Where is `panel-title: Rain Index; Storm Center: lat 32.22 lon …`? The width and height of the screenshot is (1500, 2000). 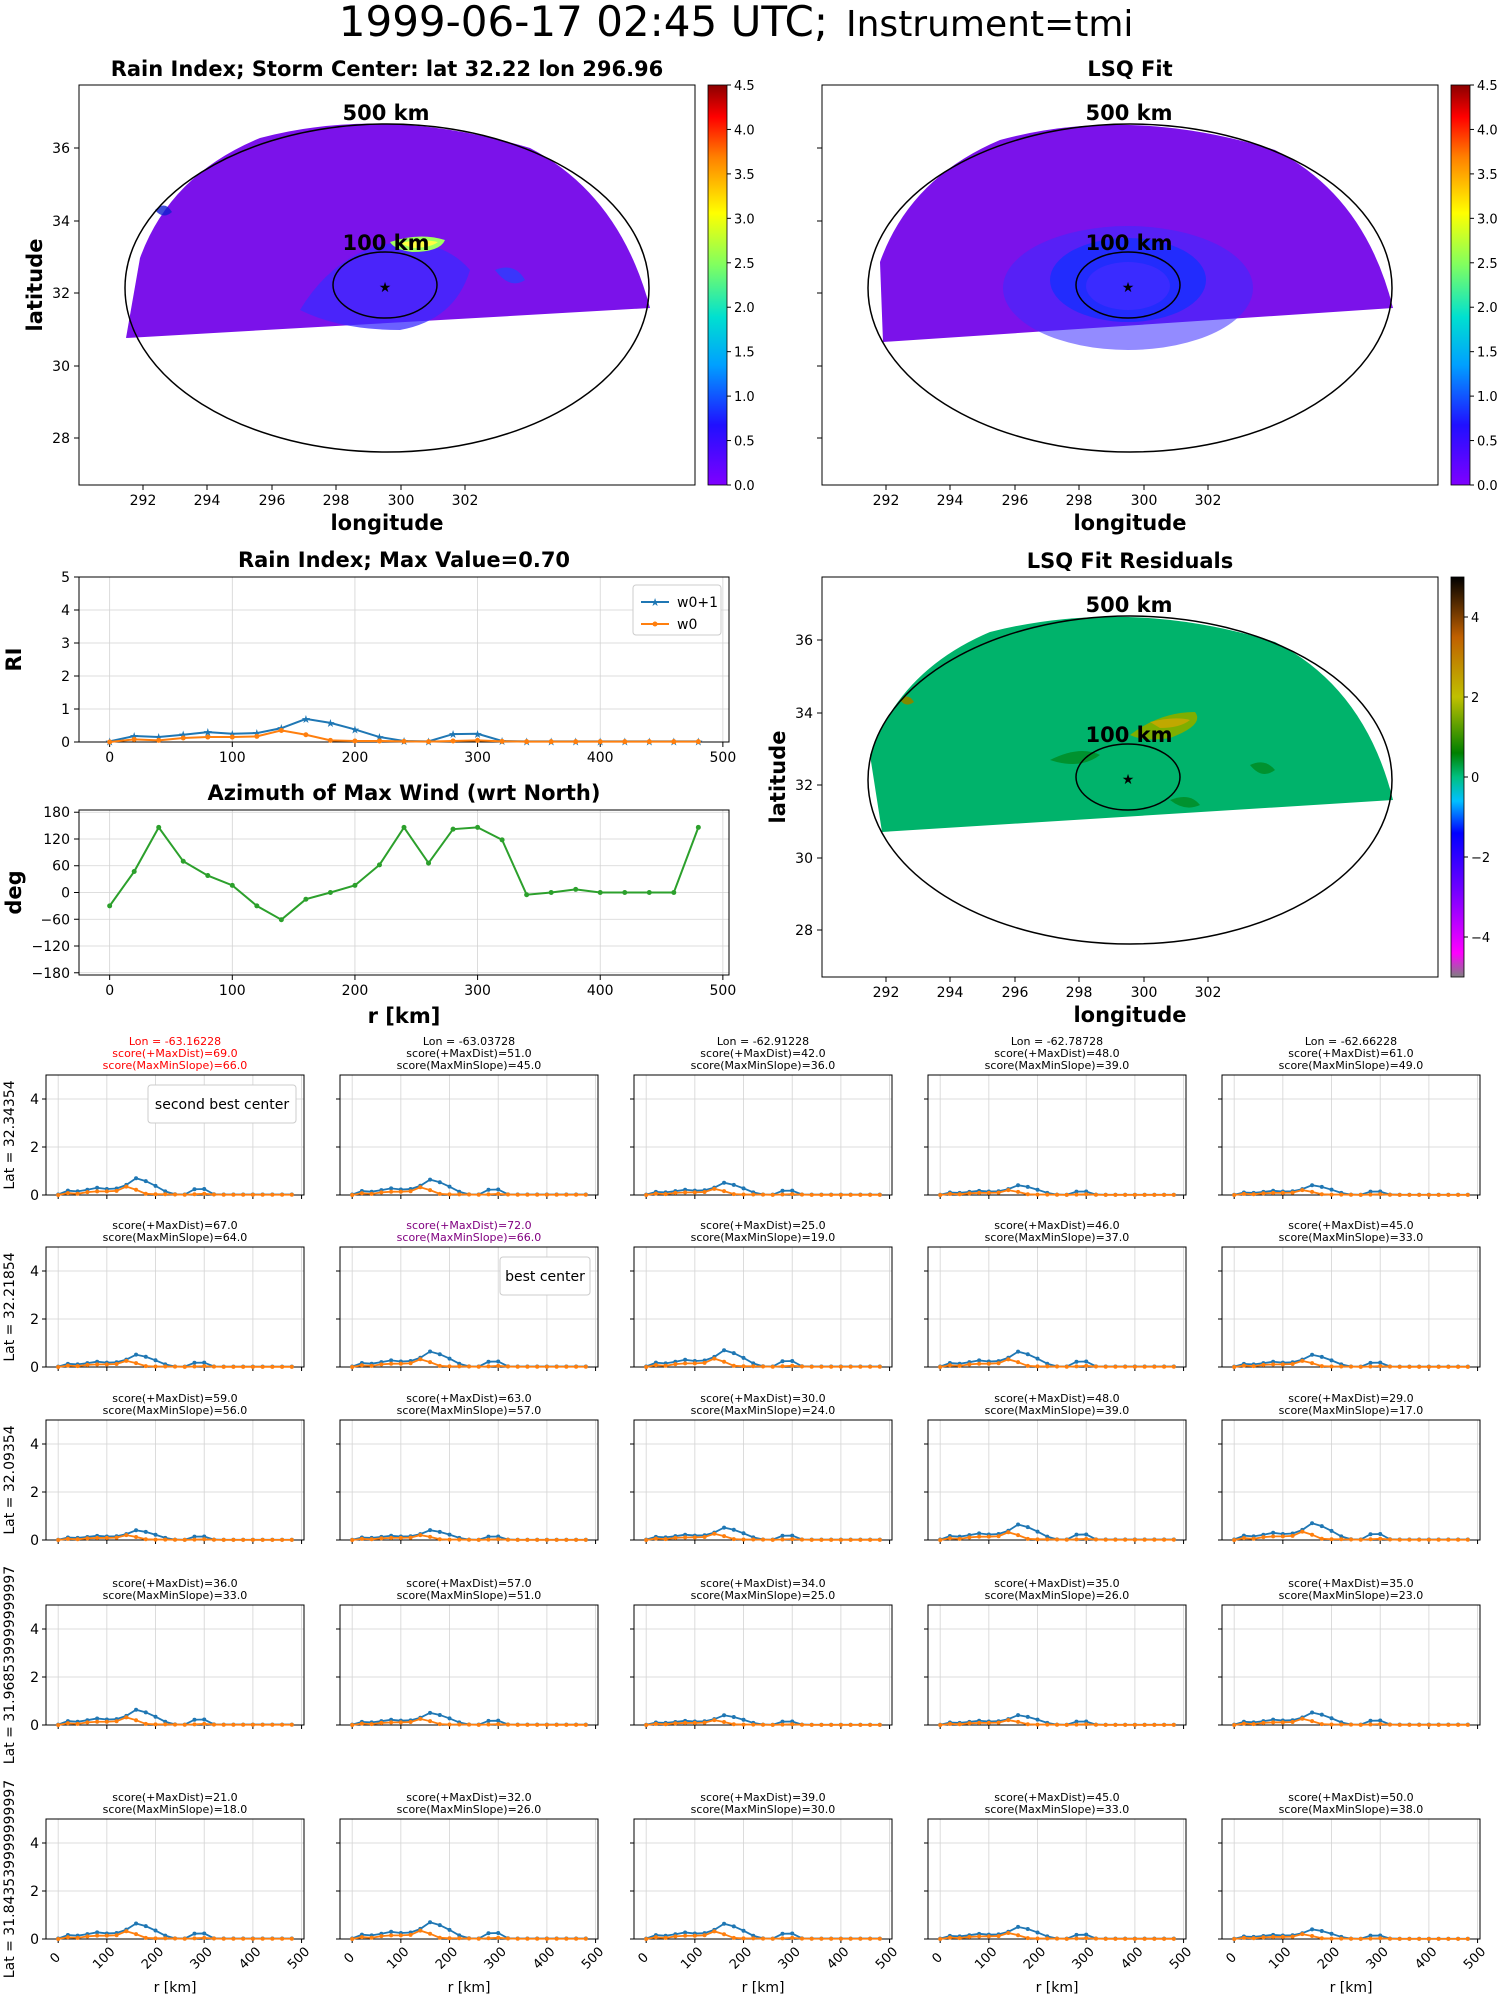 panel-title: Rain Index; Storm Center: lat 32.22 lon … is located at coordinates (387, 69).